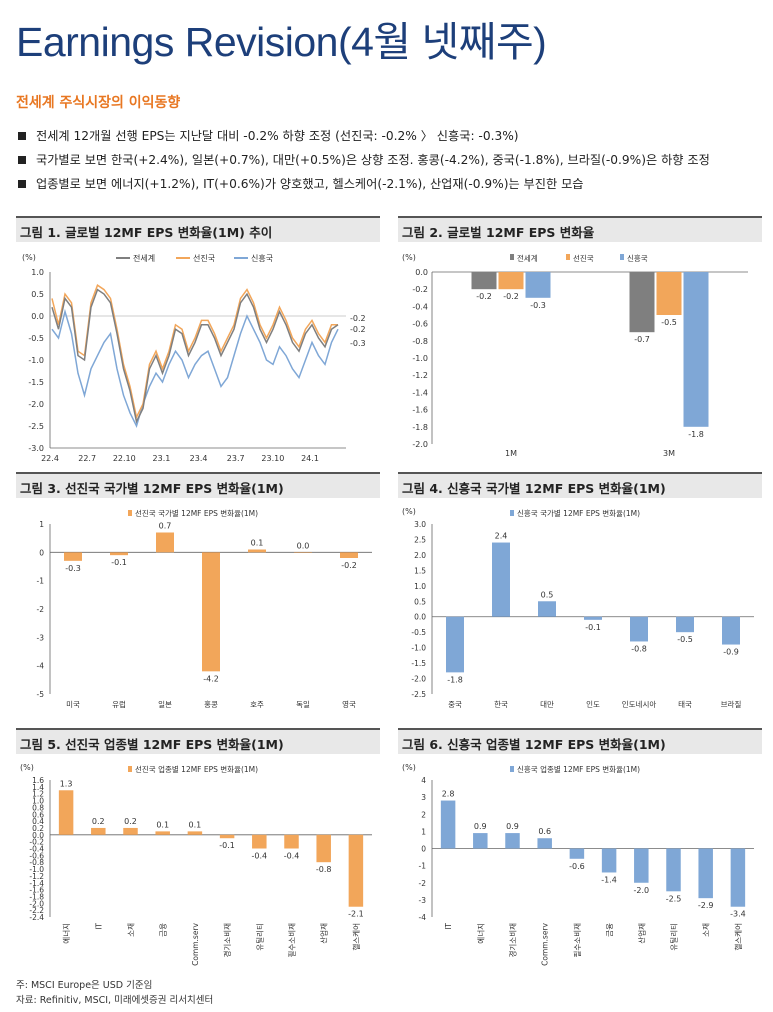  I want to click on x-tick-label: 브라질, so click(731, 704).